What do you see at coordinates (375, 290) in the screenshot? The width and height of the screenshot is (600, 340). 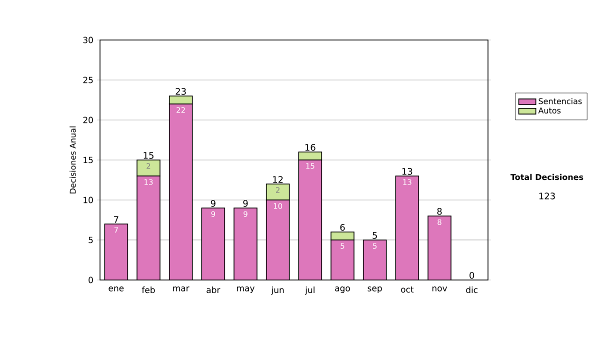 I see `x-tick-label: sep` at bounding box center [375, 290].